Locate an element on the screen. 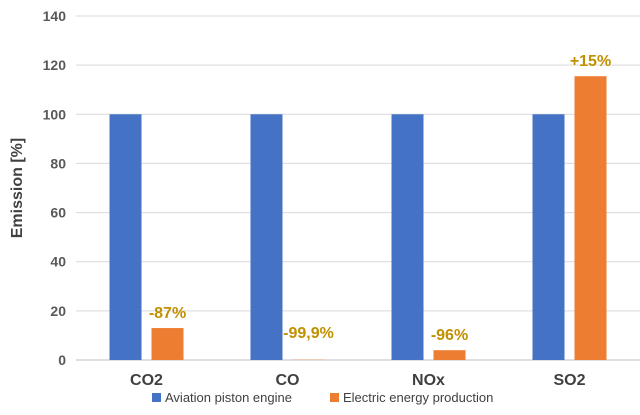 The width and height of the screenshot is (640, 415). y-tick-label-20: 20 is located at coordinates (58, 311).